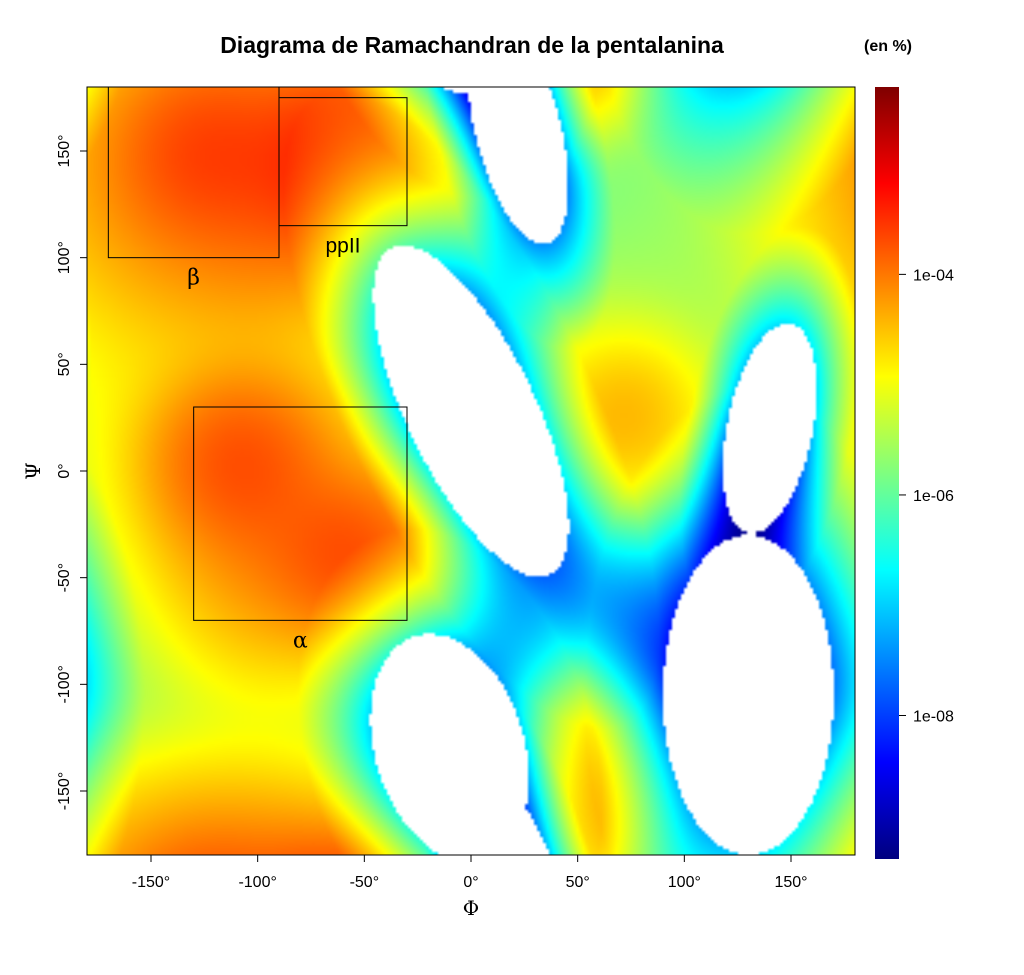 This screenshot has width=1024, height=975. Describe the element at coordinates (365, 882) in the screenshot. I see `x-tick-label: -50°` at that location.